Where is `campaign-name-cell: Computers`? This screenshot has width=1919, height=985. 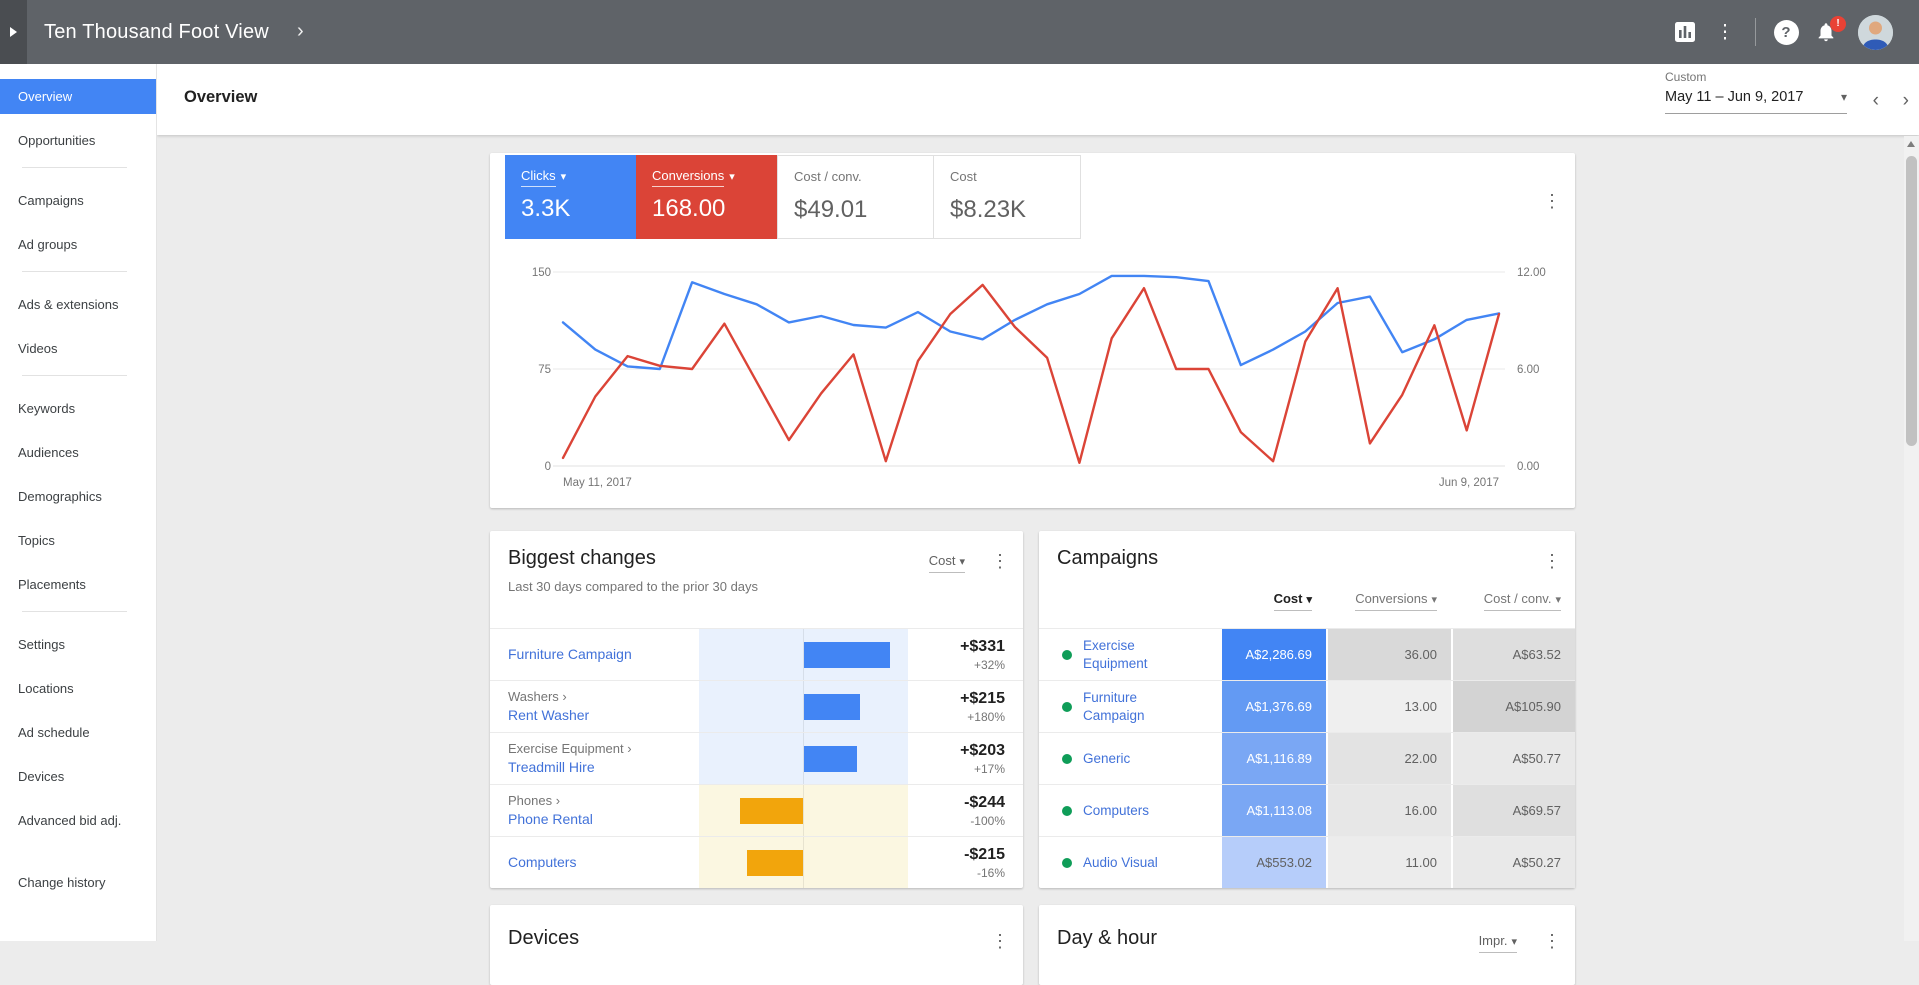
campaign-name-cell: Computers is located at coordinates (1129, 810).